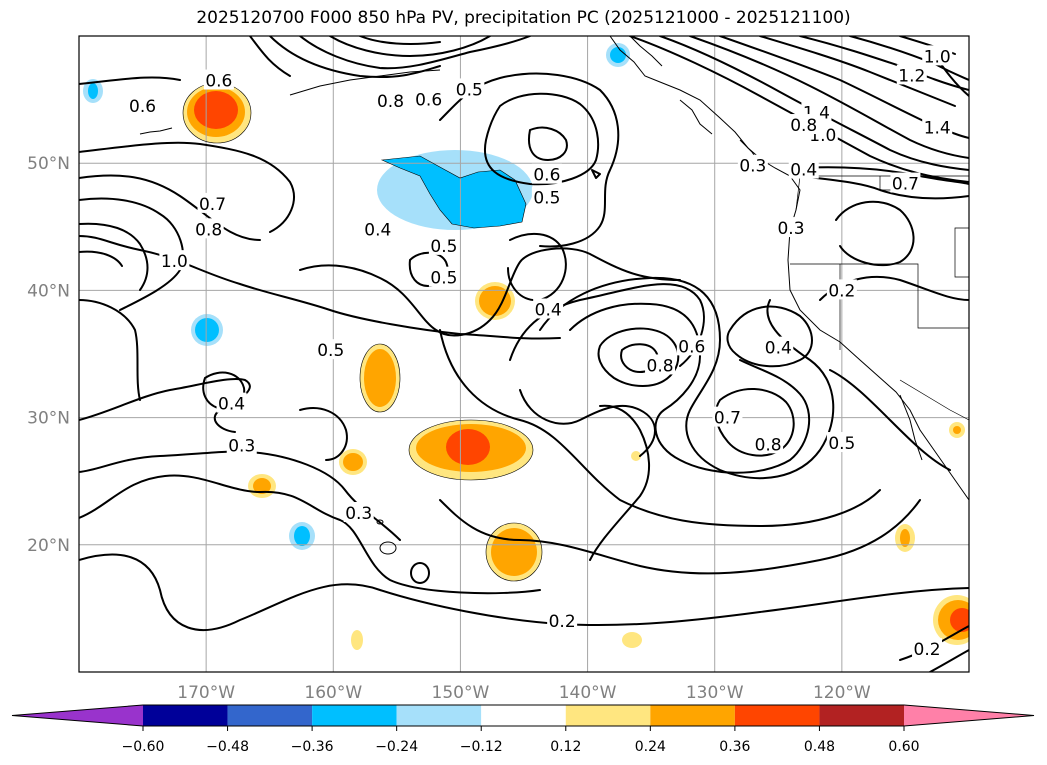  Describe the element at coordinates (524, 693) in the screenshot. I see `longitude-labels: 170°W 160°W 150°W 140°W 130°W 120°W` at that location.